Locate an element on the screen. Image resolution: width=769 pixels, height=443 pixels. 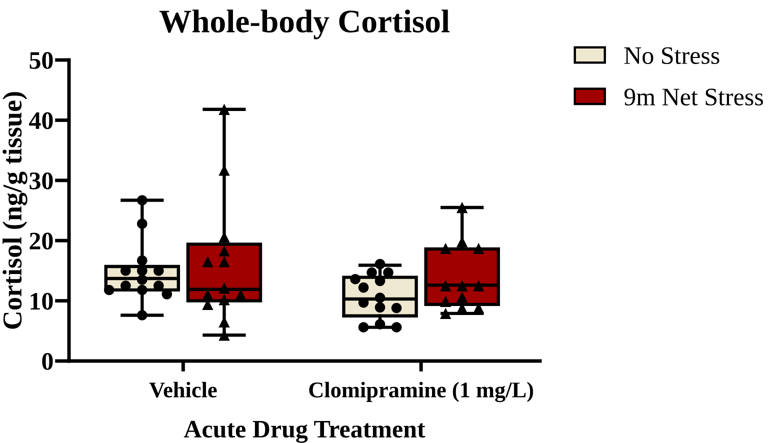
x-tick-label: Vehicle is located at coordinates (183, 390).